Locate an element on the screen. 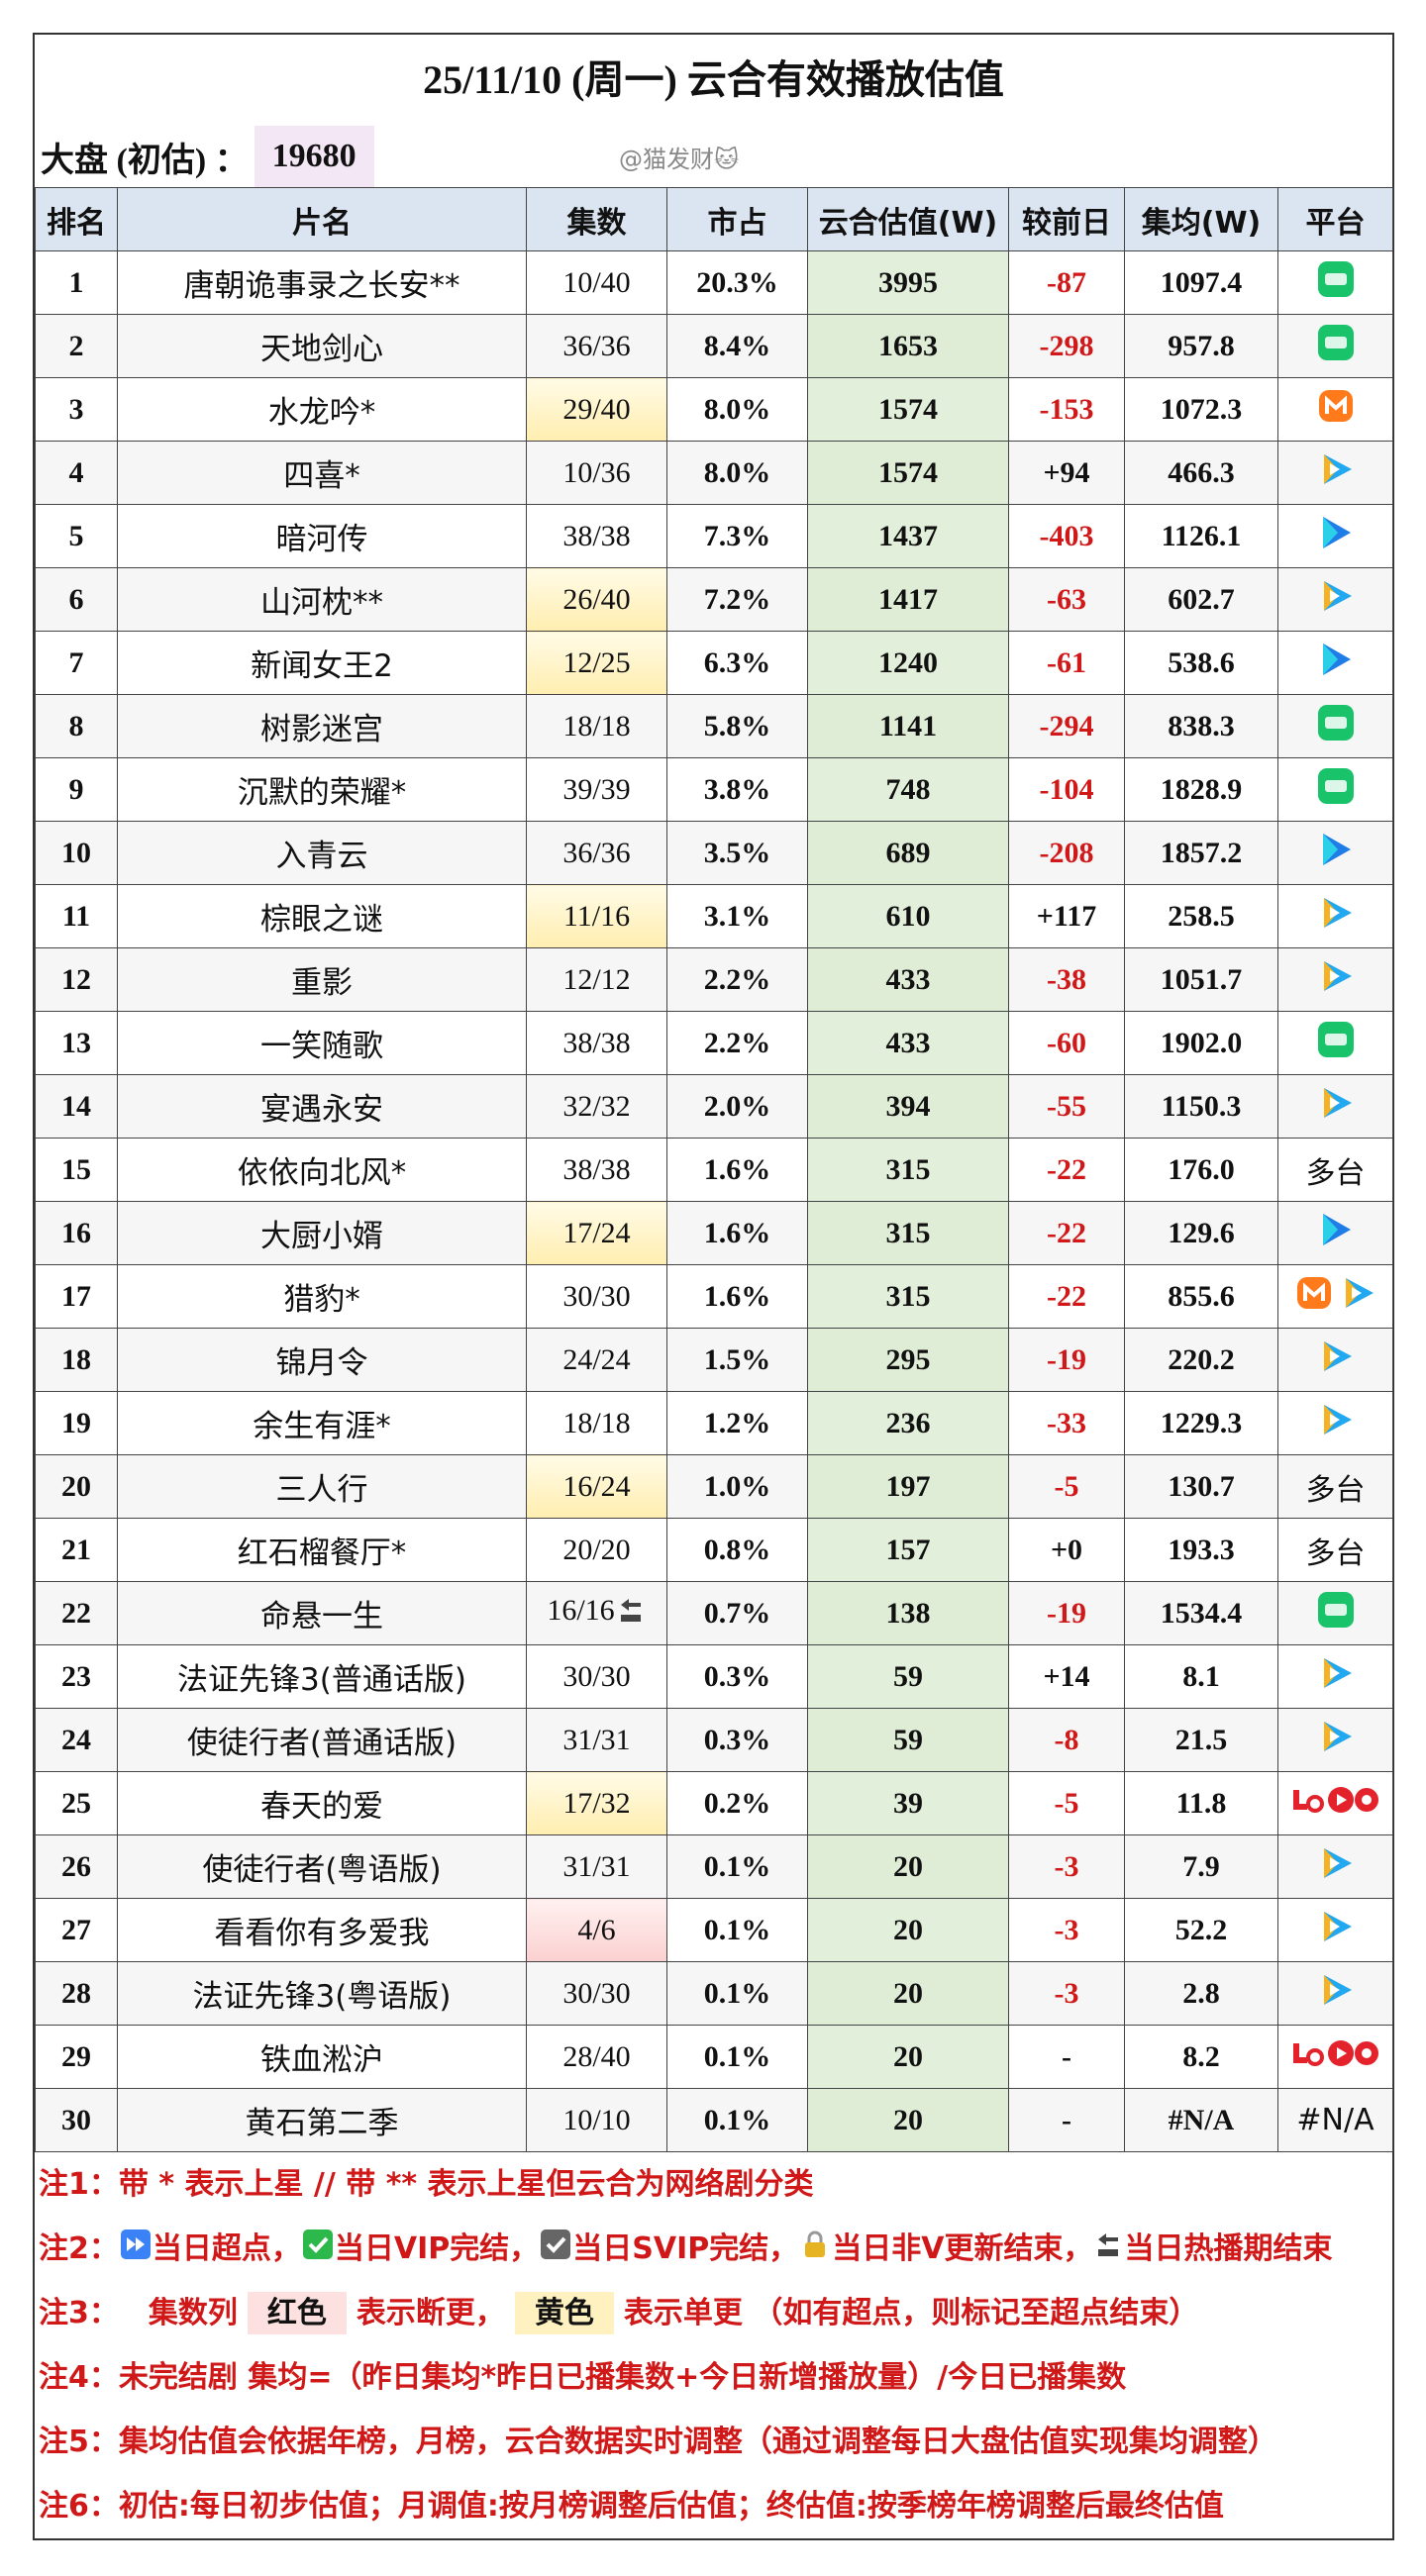 Image resolution: width=1426 pixels, height=2576 pixels. table-cell: 7.3% is located at coordinates (737, 536).